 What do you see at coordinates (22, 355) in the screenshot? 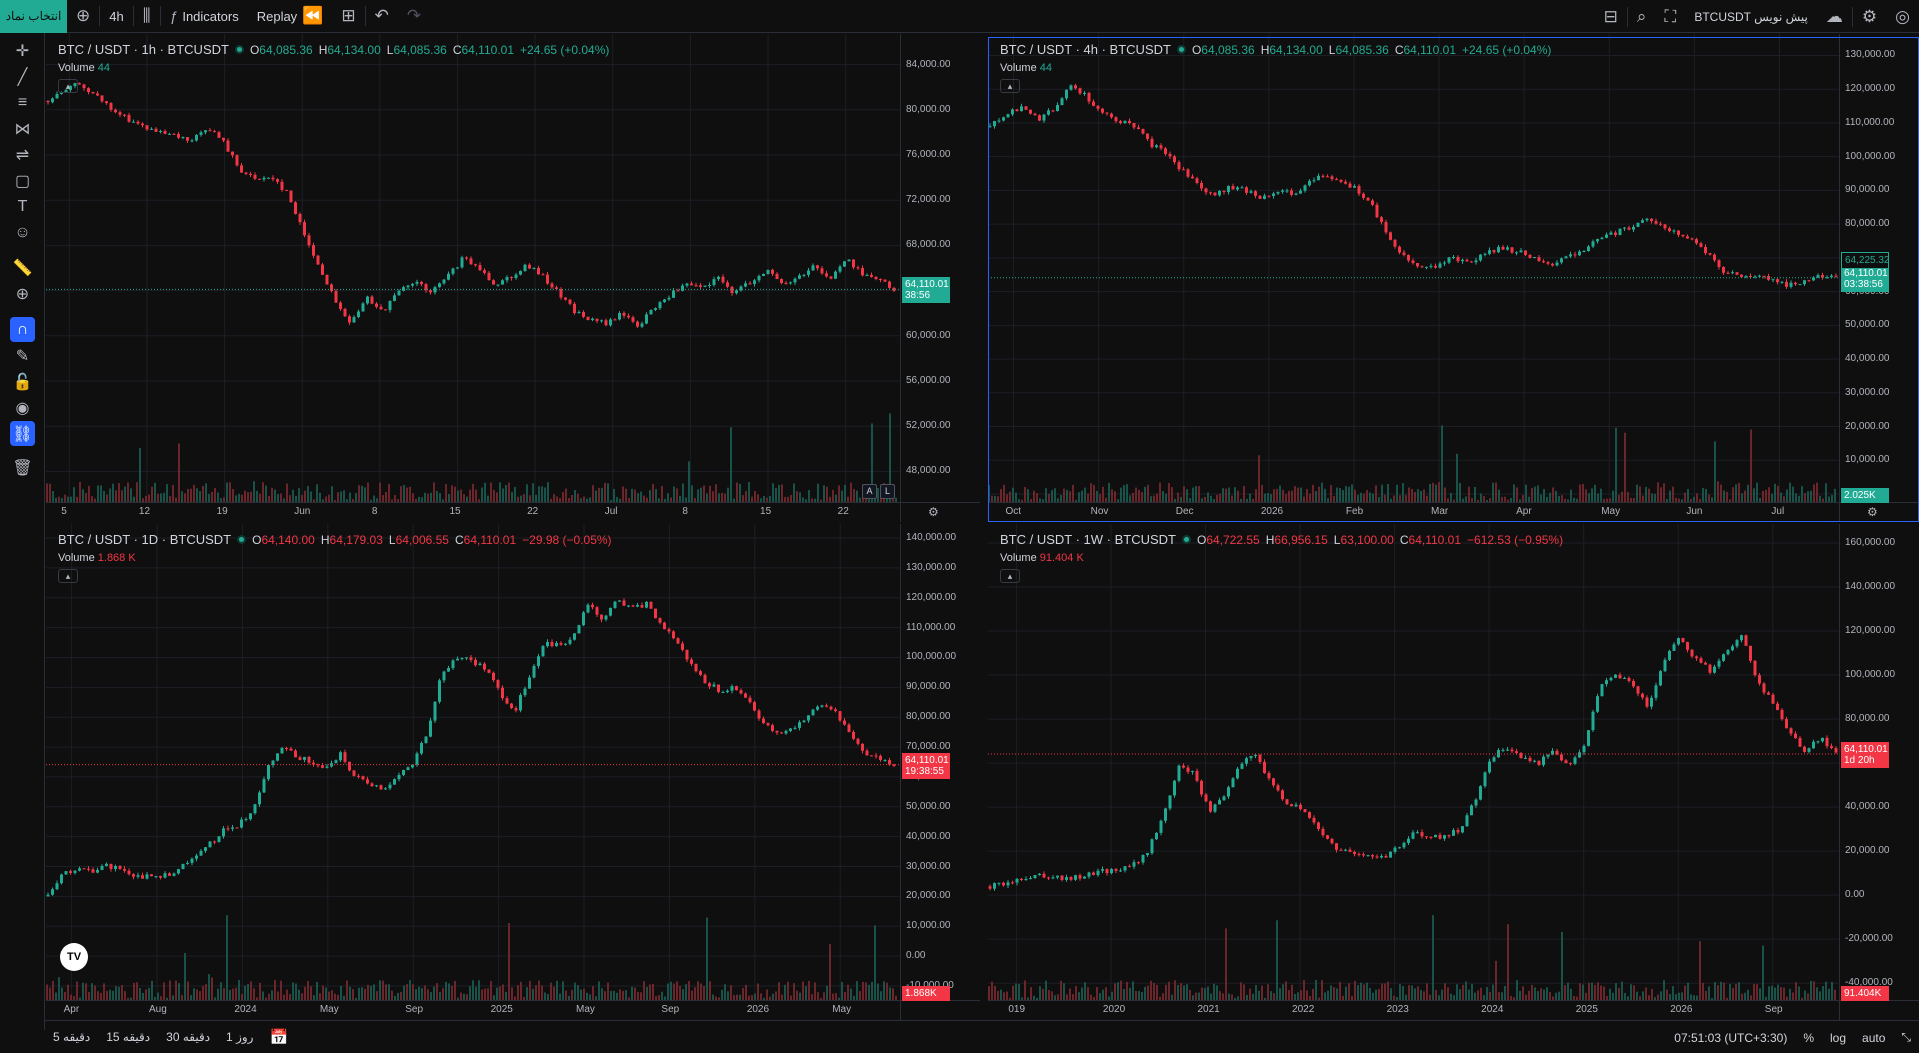
I see `stay-drawing-tool: ✎` at bounding box center [22, 355].